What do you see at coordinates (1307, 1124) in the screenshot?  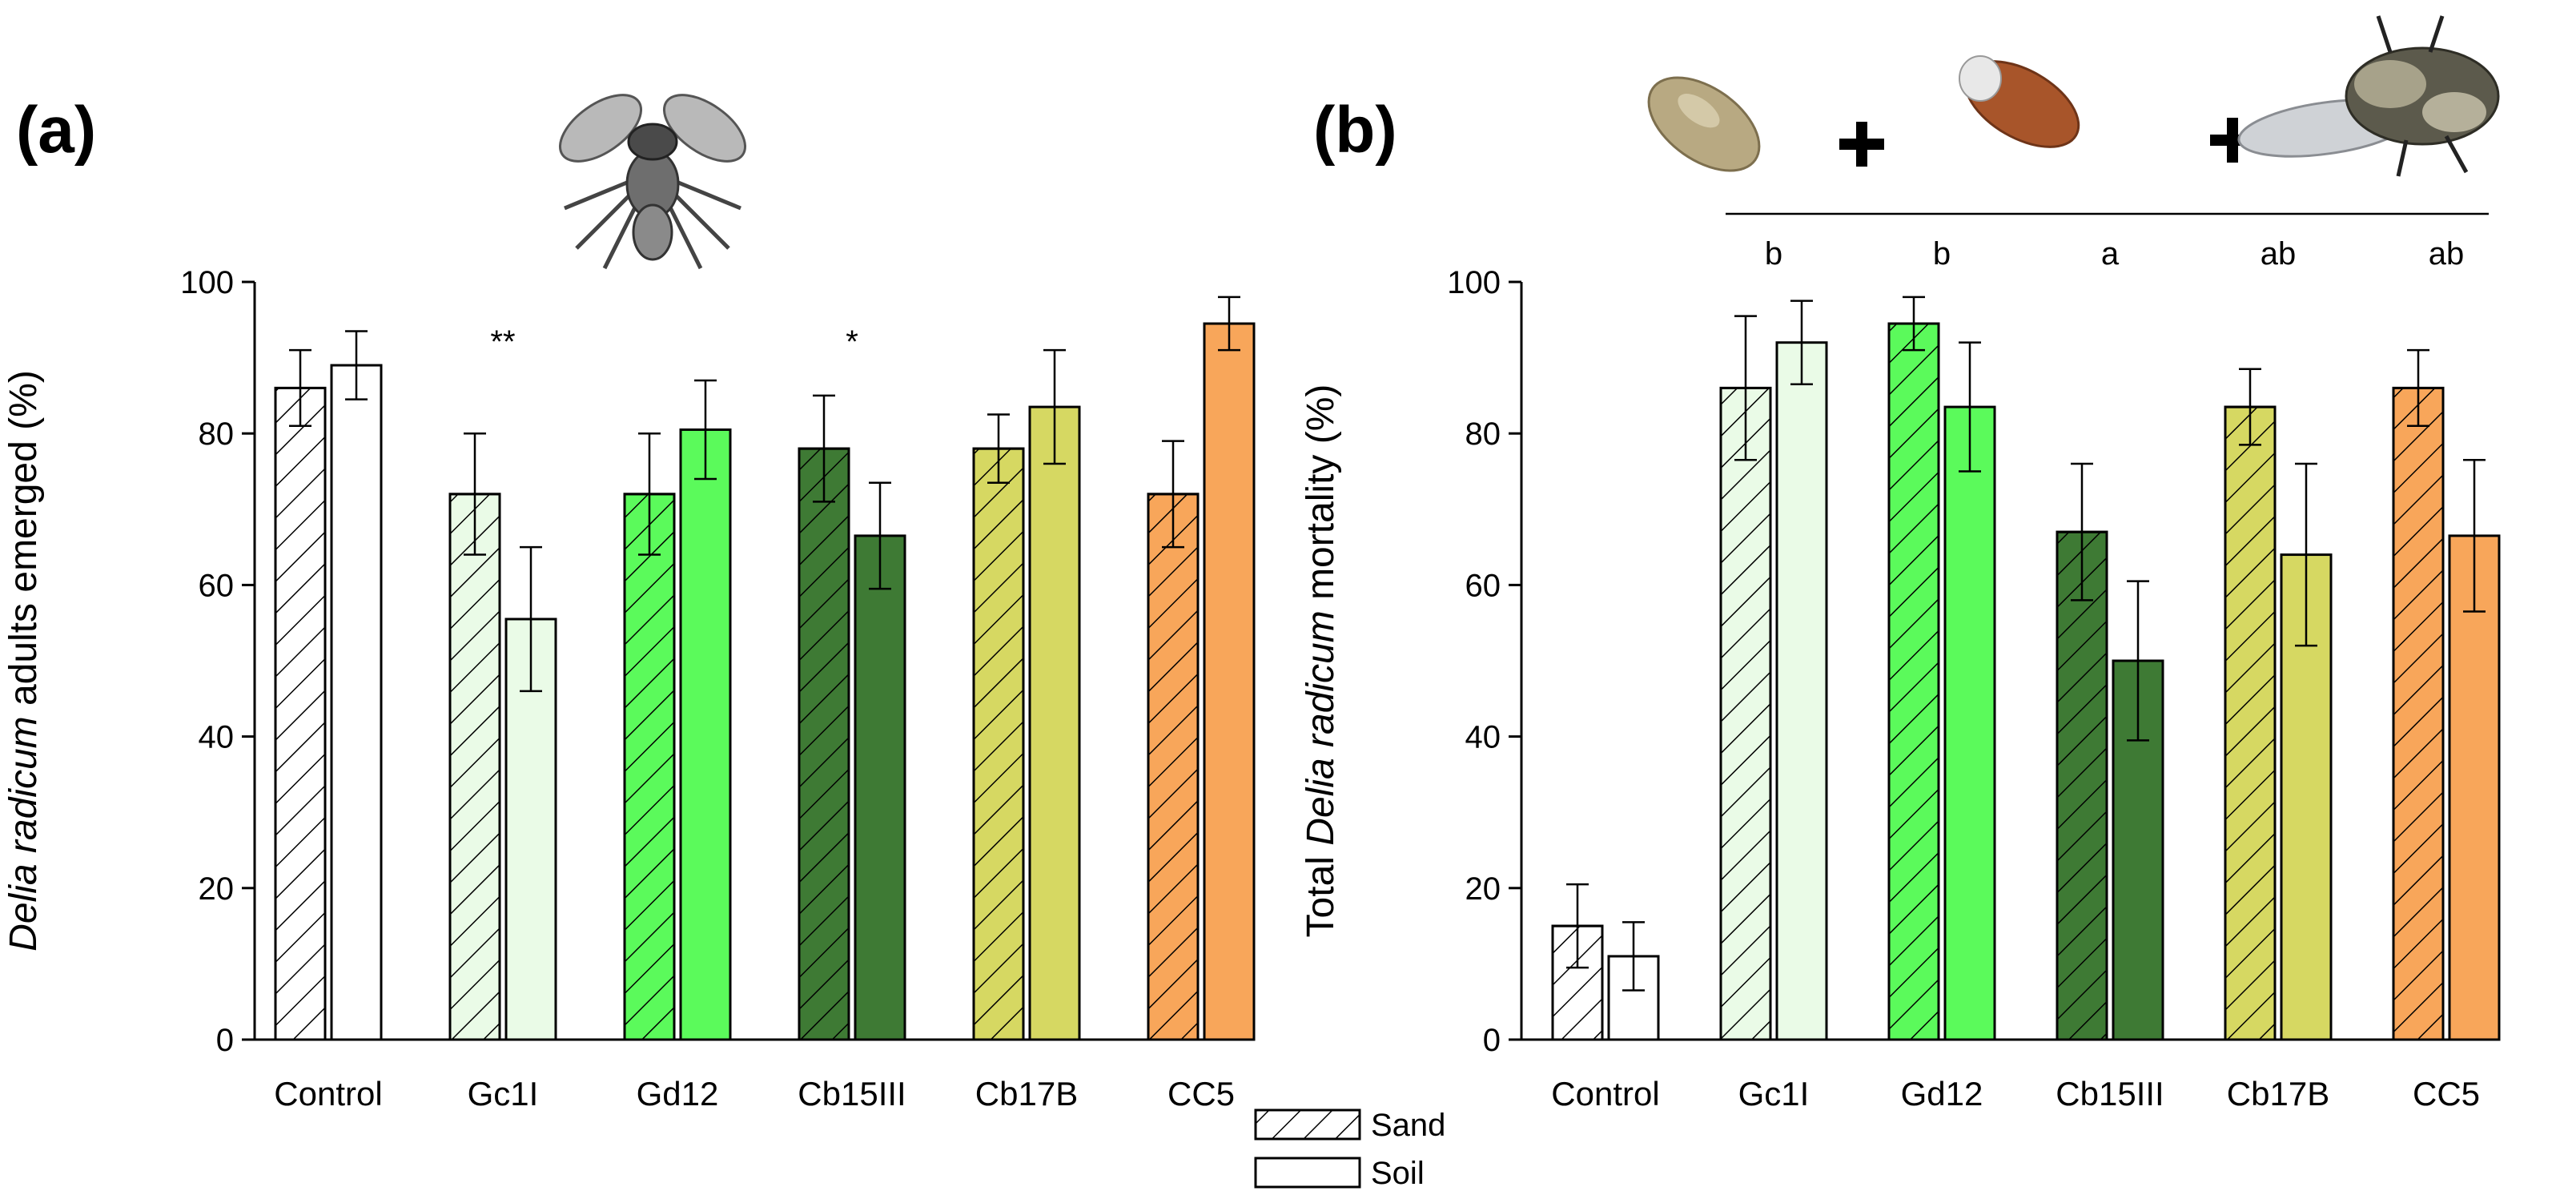 I see `legend-swatch-sand` at bounding box center [1307, 1124].